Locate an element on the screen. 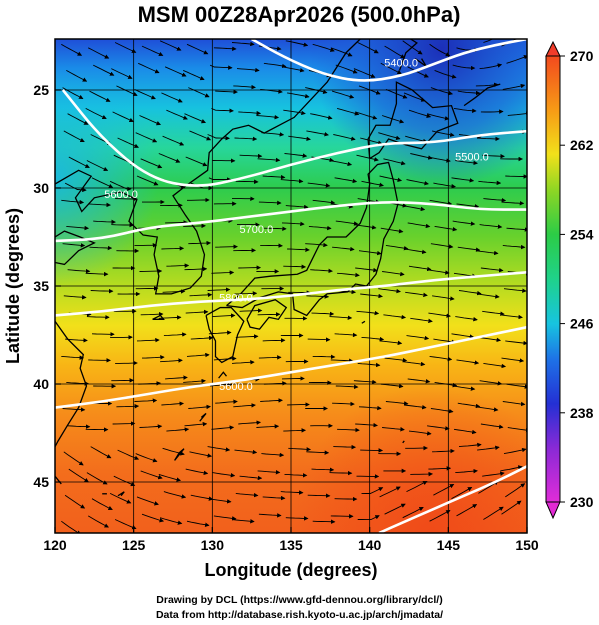 This screenshot has height=625, width=599. colorbar-tick-label: 230 is located at coordinates (582, 502).